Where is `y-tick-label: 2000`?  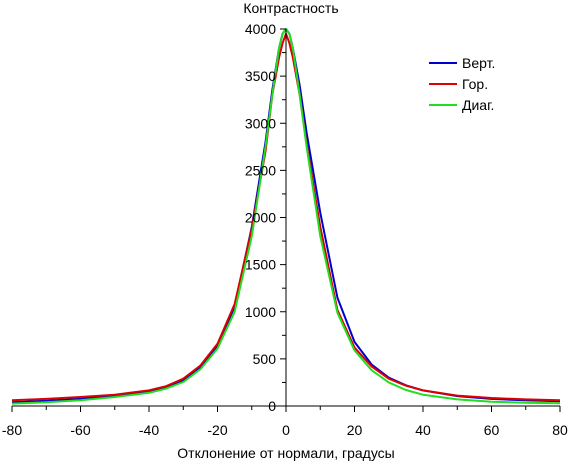
y-tick-label: 2000 is located at coordinates (260, 218).